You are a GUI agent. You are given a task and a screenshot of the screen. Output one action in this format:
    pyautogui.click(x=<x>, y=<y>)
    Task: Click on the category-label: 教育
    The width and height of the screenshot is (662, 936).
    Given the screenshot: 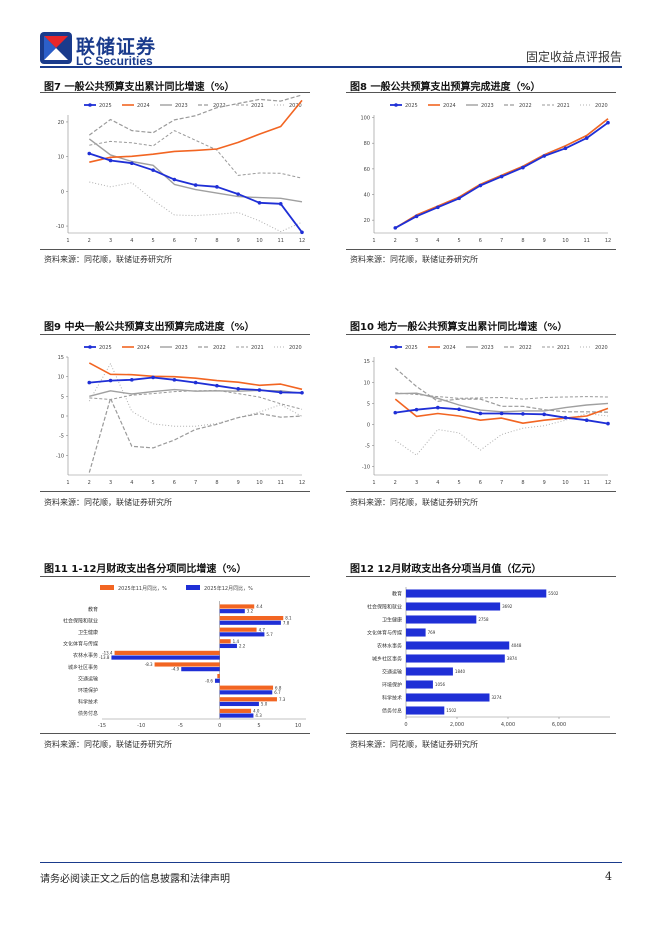 What is the action you would take?
    pyautogui.click(x=93, y=609)
    